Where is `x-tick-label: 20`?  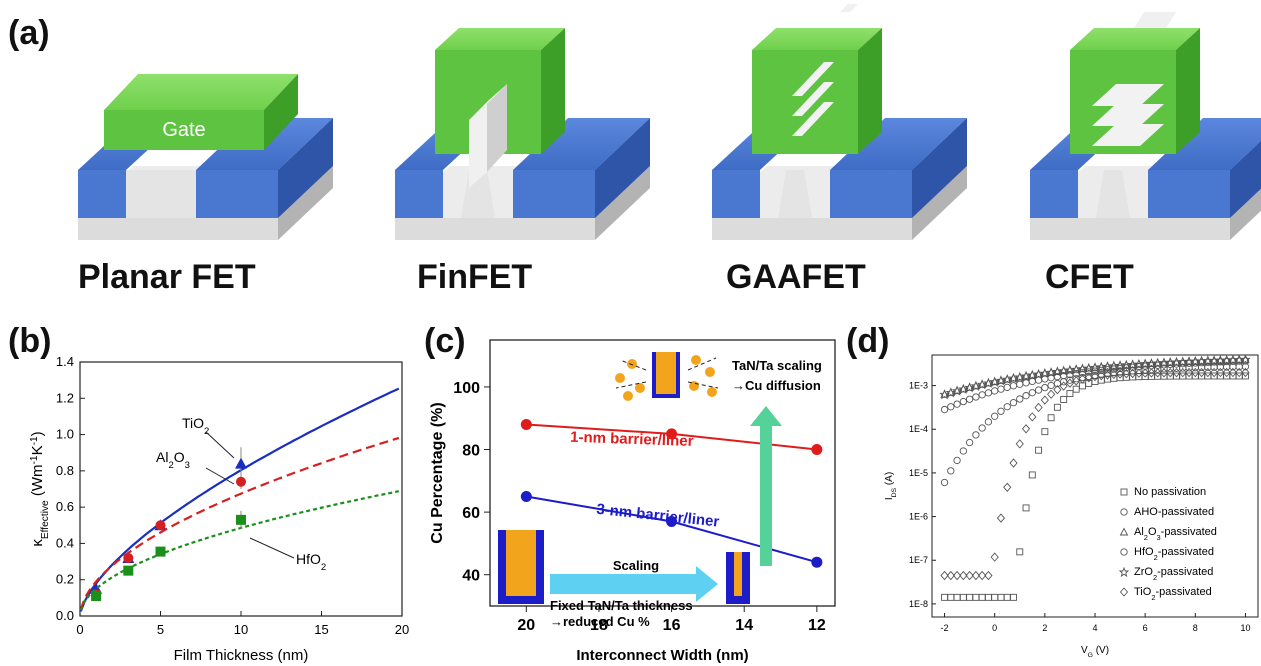 x-tick-label: 20 is located at coordinates (402, 629).